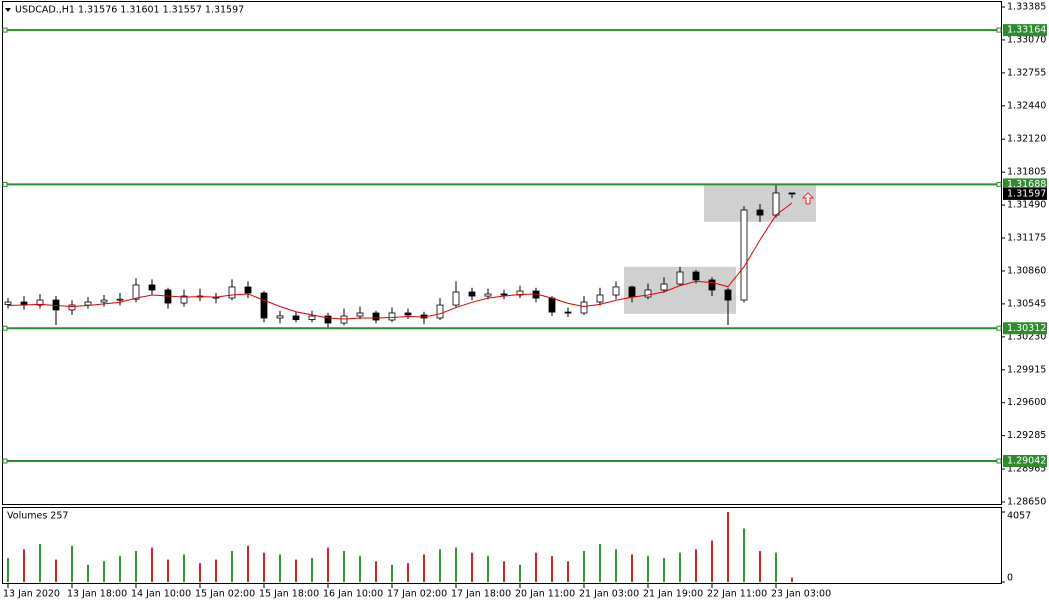 Image resolution: width=1049 pixels, height=605 pixels. What do you see at coordinates (1019, 516) in the screenshot?
I see `volume-tick-label: 4057` at bounding box center [1019, 516].